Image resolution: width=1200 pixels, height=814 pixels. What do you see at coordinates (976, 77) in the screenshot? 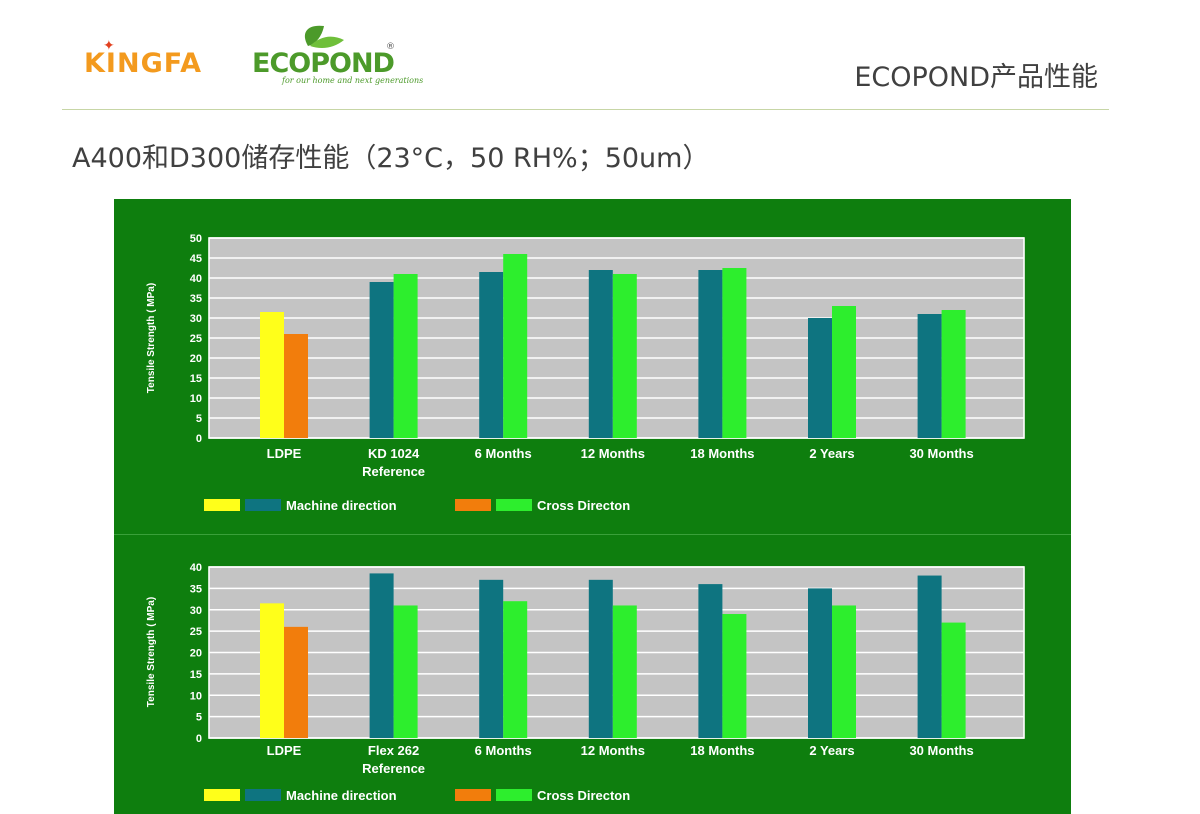
I see `header-title: ECOPOND产品性能` at bounding box center [976, 77].